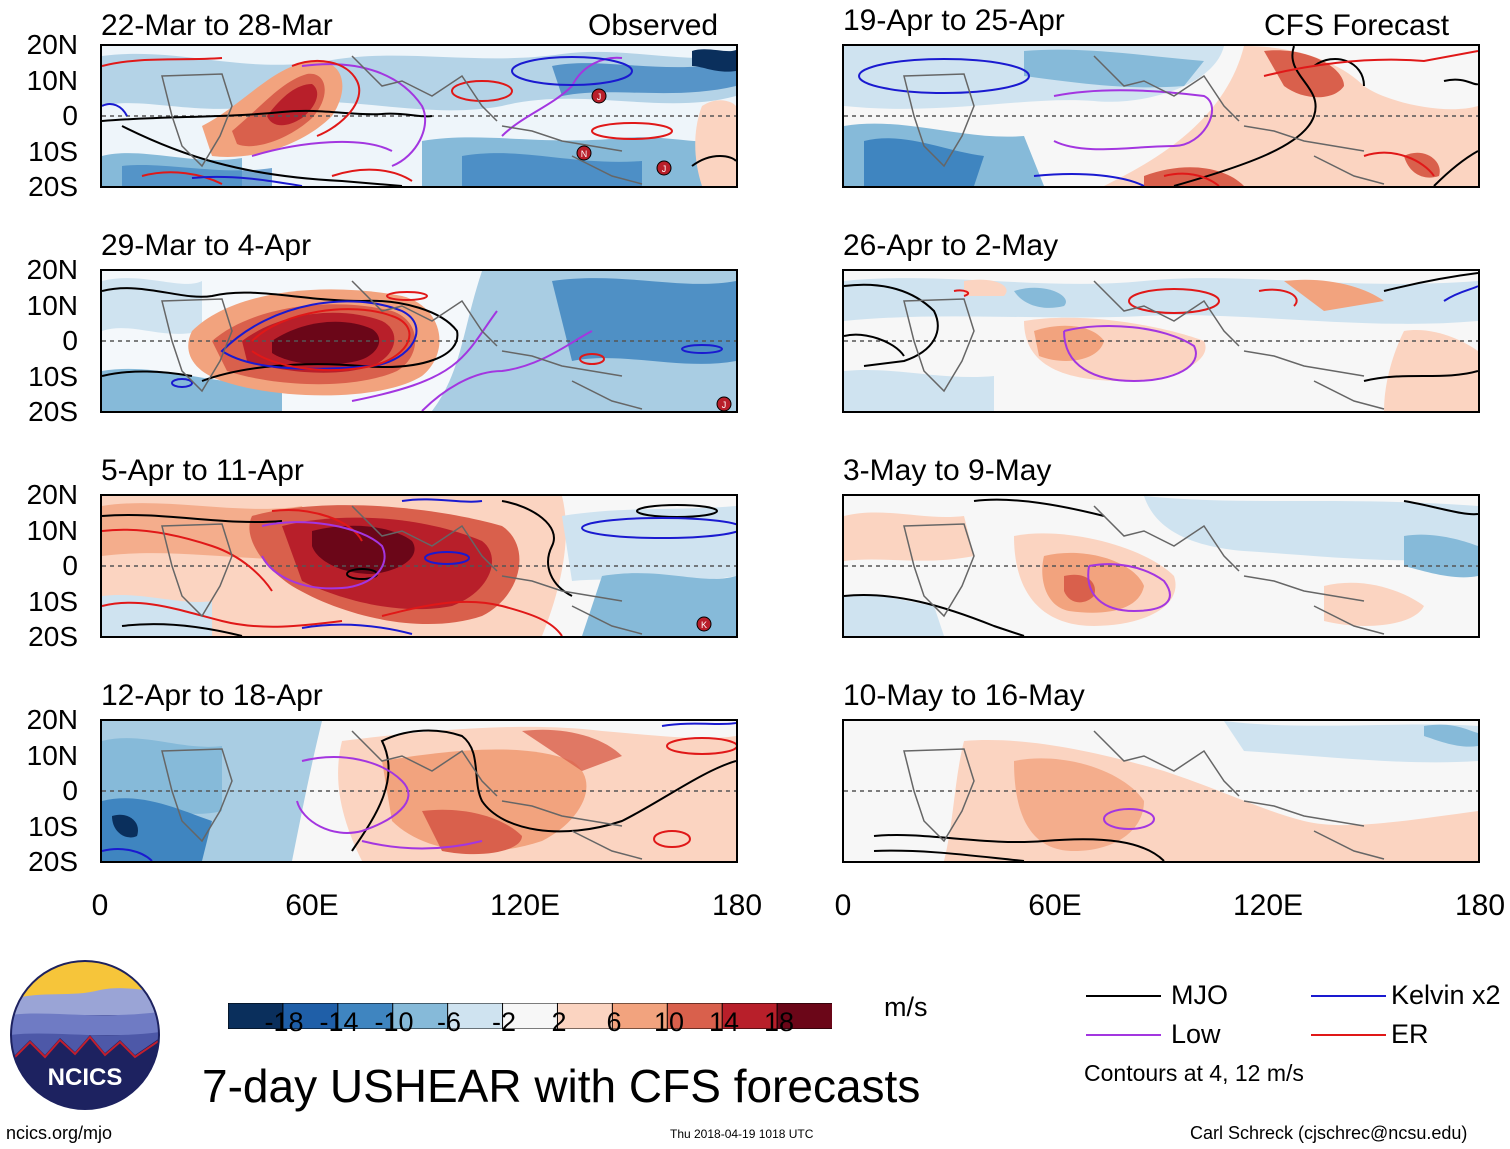 This screenshot has height=1149, width=1510. What do you see at coordinates (212, 695) in the screenshot?
I see `panel-title: 12-Apr to 18-Apr` at bounding box center [212, 695].